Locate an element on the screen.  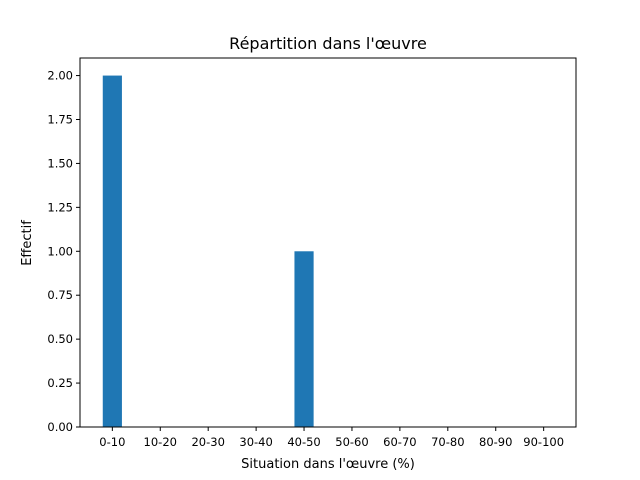
x-tick-label: 90-100 is located at coordinates (543, 442).